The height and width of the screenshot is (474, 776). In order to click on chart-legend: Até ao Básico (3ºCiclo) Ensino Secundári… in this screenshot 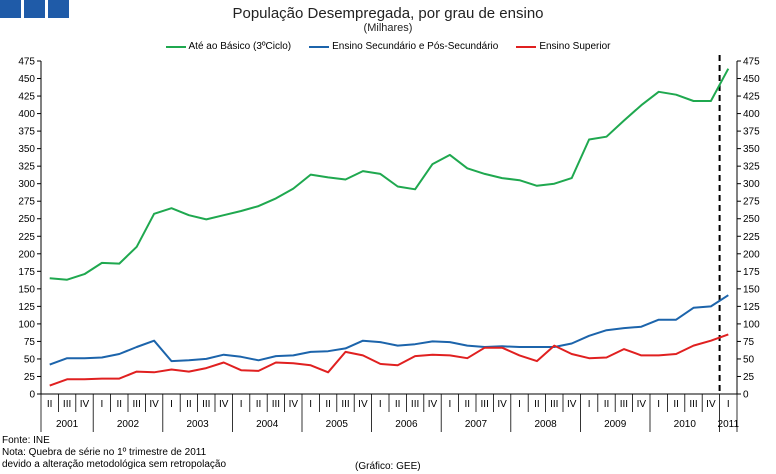, I will do `click(388, 46)`.